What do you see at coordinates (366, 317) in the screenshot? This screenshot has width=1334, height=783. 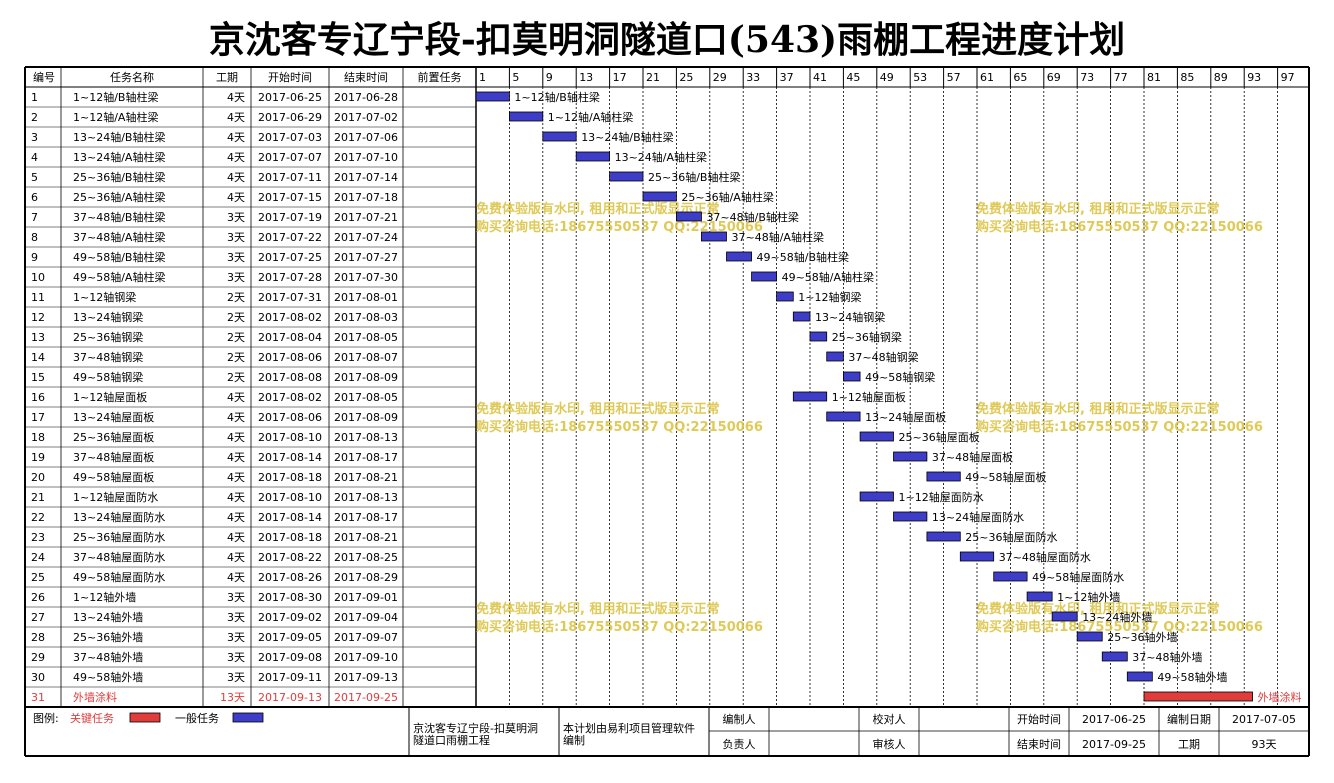 I see `task-end: 2017-08-03` at bounding box center [366, 317].